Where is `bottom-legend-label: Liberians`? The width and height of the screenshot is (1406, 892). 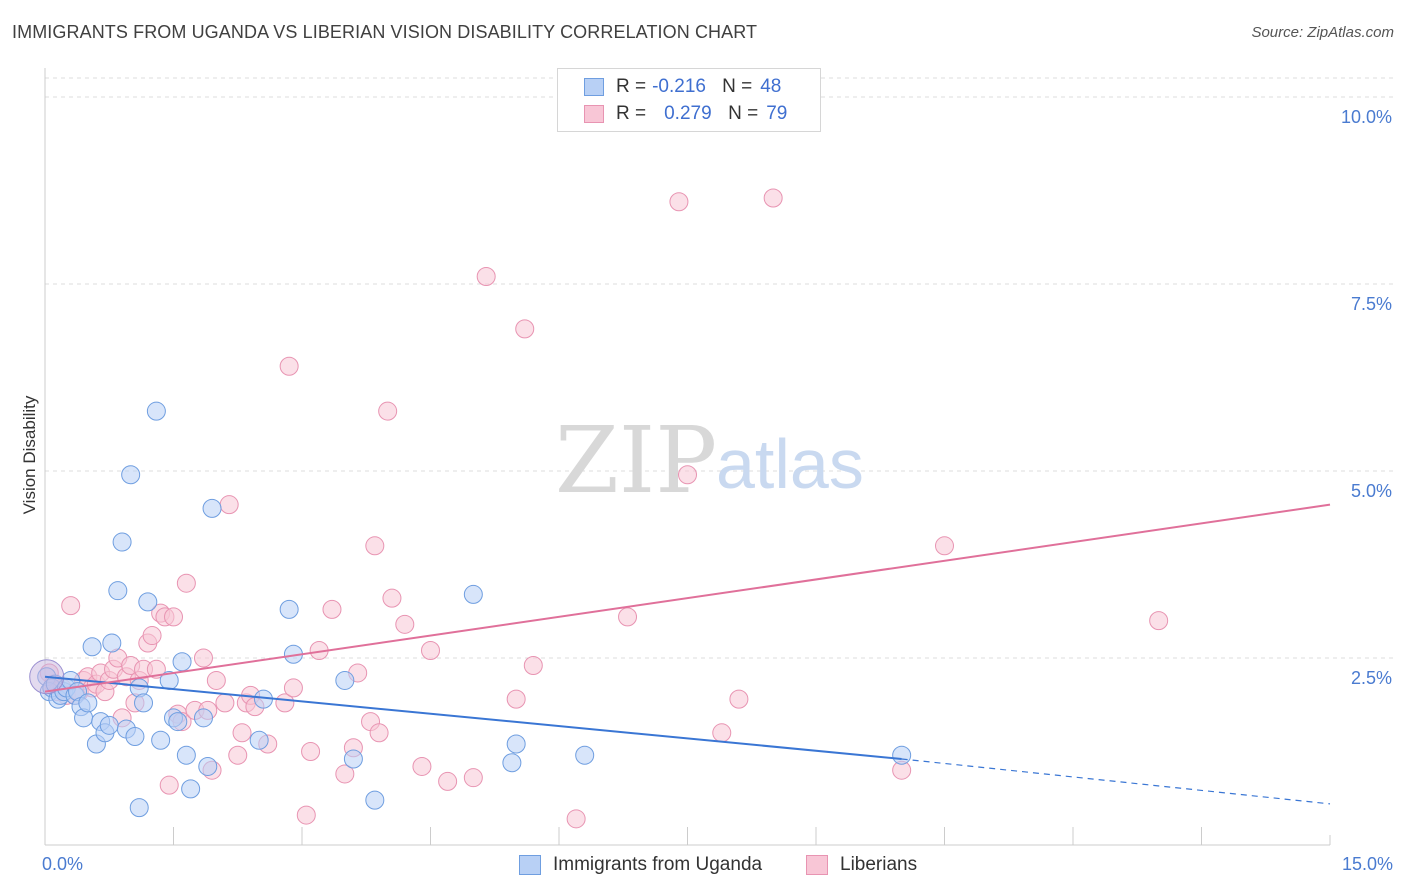
bottom-legend-label: Liberians is located at coordinates (879, 864).